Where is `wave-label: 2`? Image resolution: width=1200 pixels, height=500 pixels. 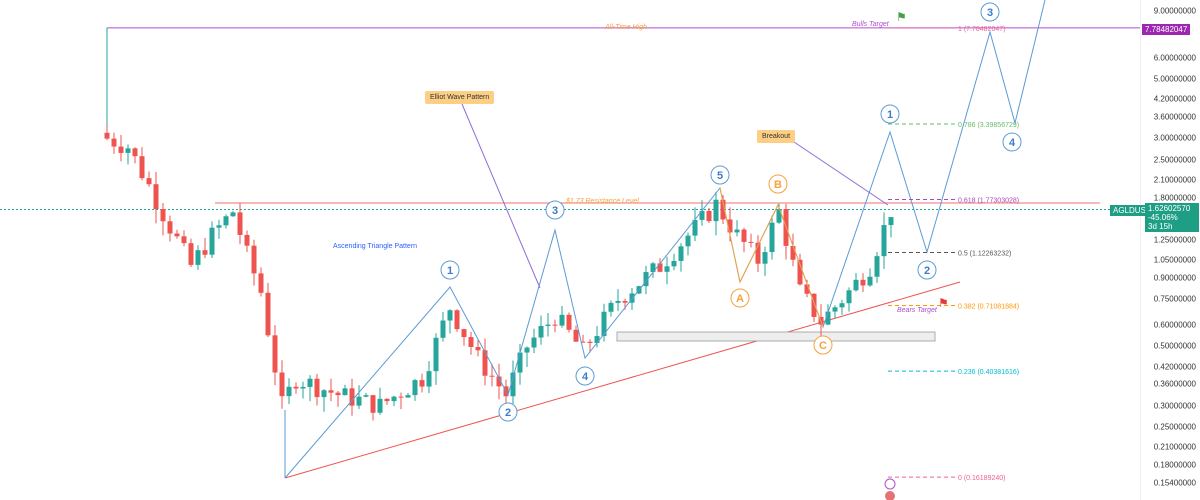
wave-label: 2 is located at coordinates (927, 271).